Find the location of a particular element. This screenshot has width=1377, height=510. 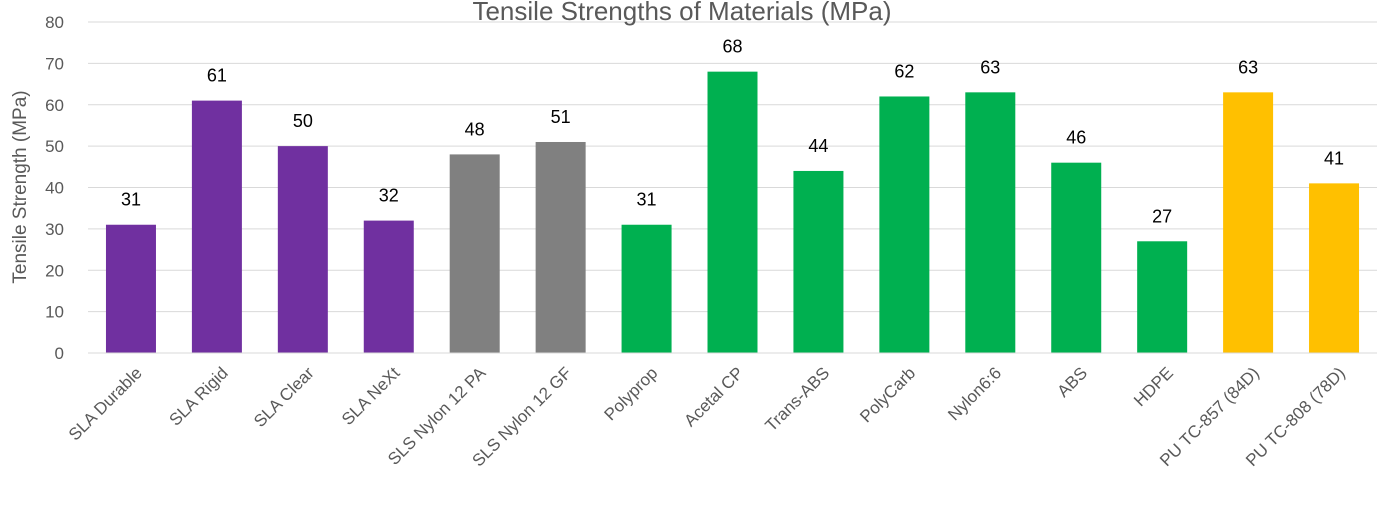

y-tick-label: 30 is located at coordinates (54, 229).